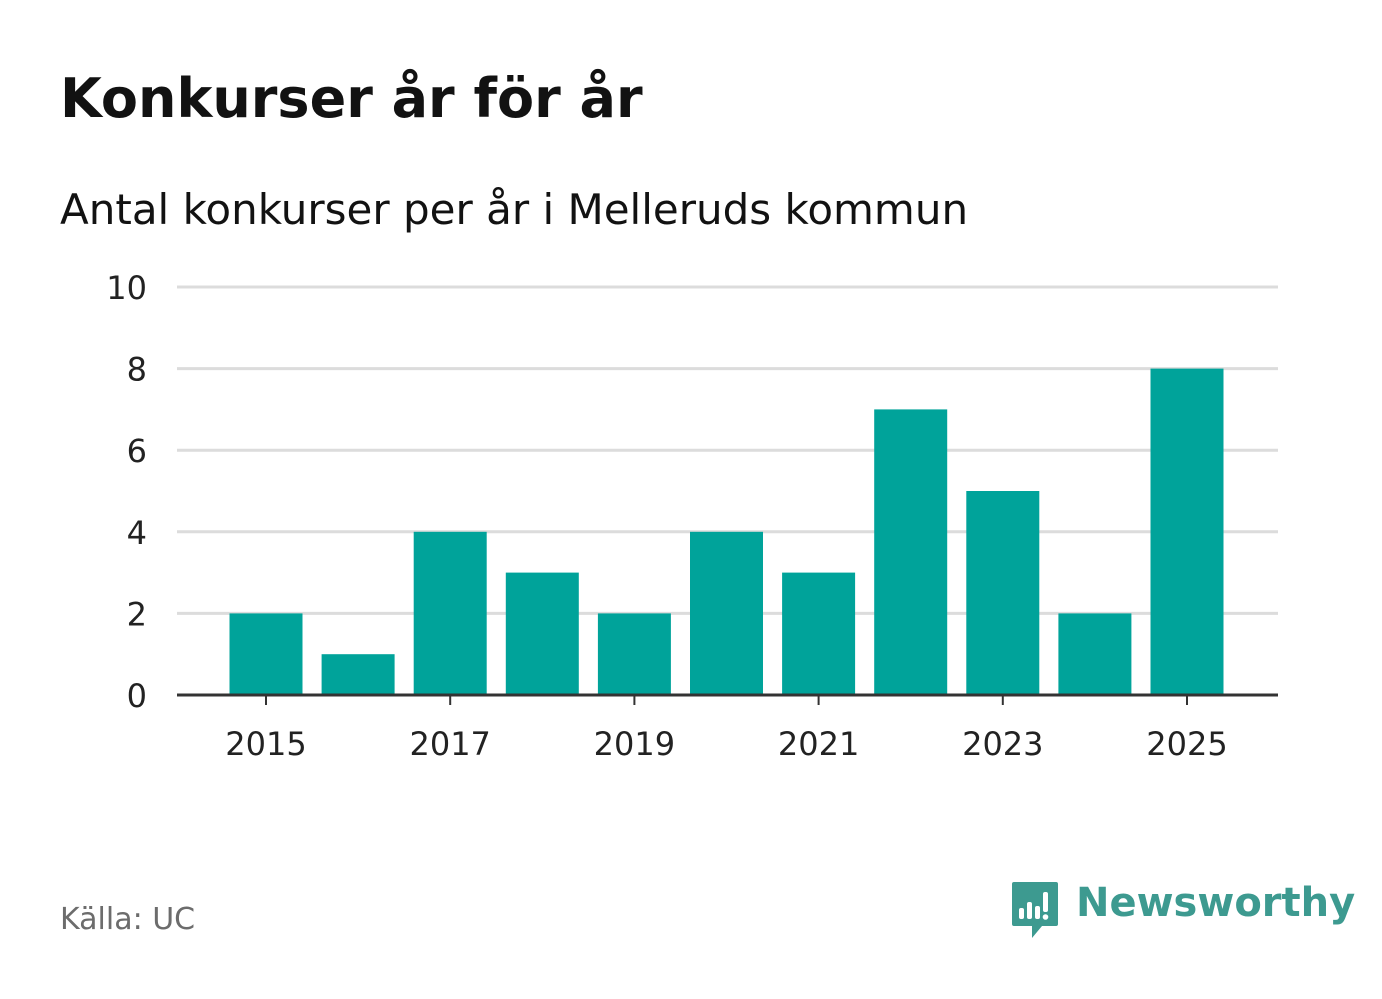  Describe the element at coordinates (726, 613) in the screenshot. I see `bar-2020` at that location.